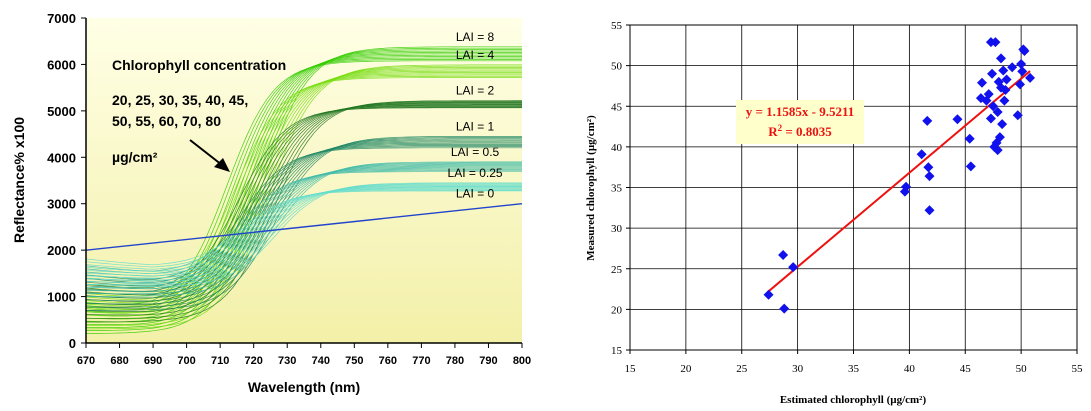 This screenshot has width=1091, height=411. Describe the element at coordinates (119, 361) in the screenshot. I see `left-x-tick-label: 680` at that location.